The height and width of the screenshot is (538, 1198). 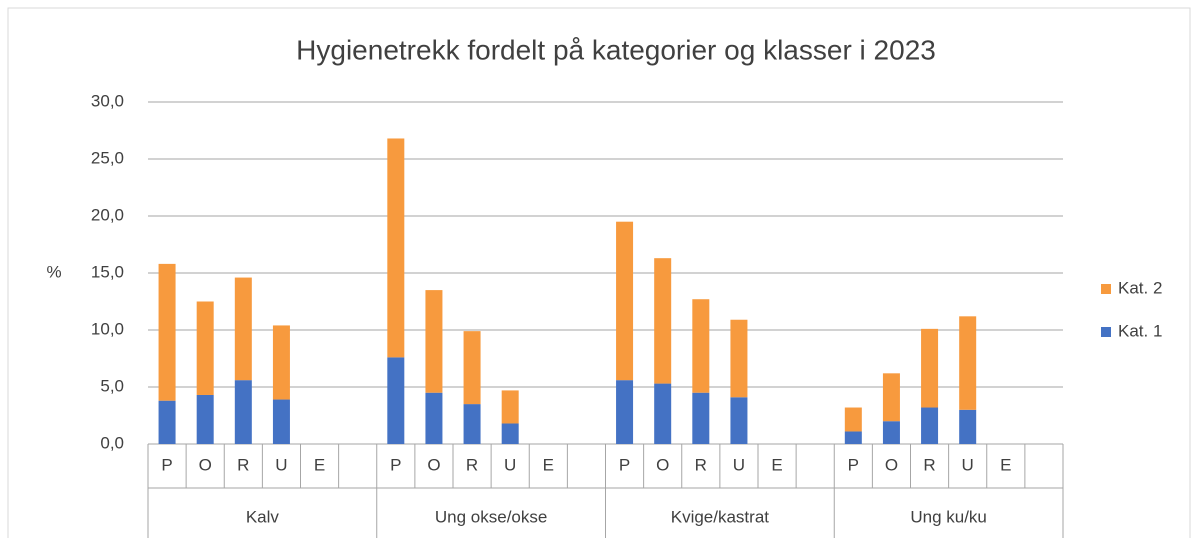 What do you see at coordinates (107, 214) in the screenshot?
I see `y-tick-label: 20,0` at bounding box center [107, 214].